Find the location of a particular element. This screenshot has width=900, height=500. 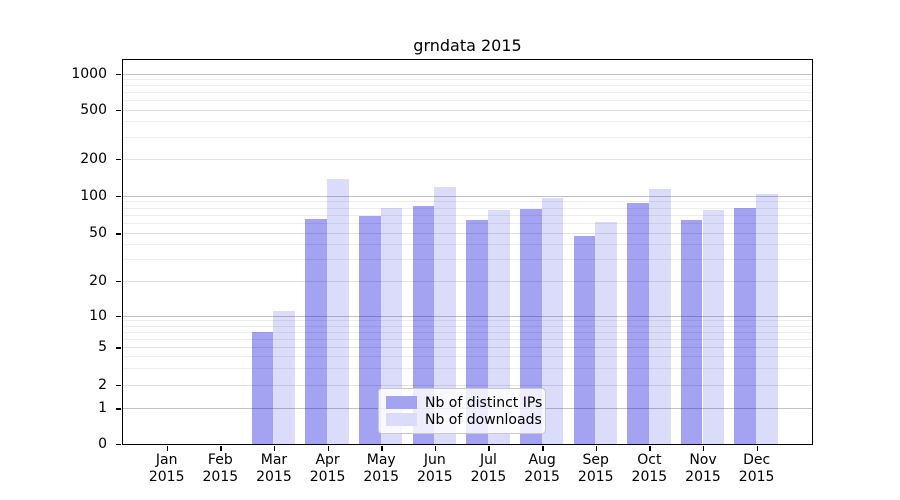

legend-label-downloads: Nb of downloads is located at coordinates (483, 419).